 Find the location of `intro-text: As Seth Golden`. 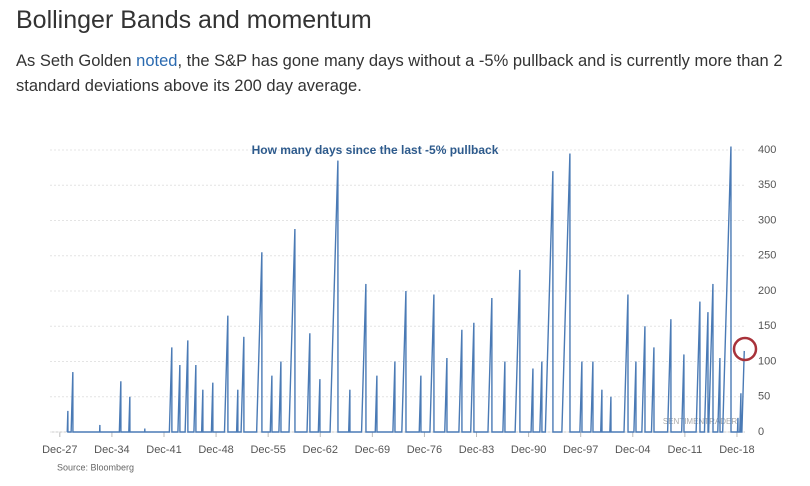

intro-text: As Seth Golden is located at coordinates (76, 61).